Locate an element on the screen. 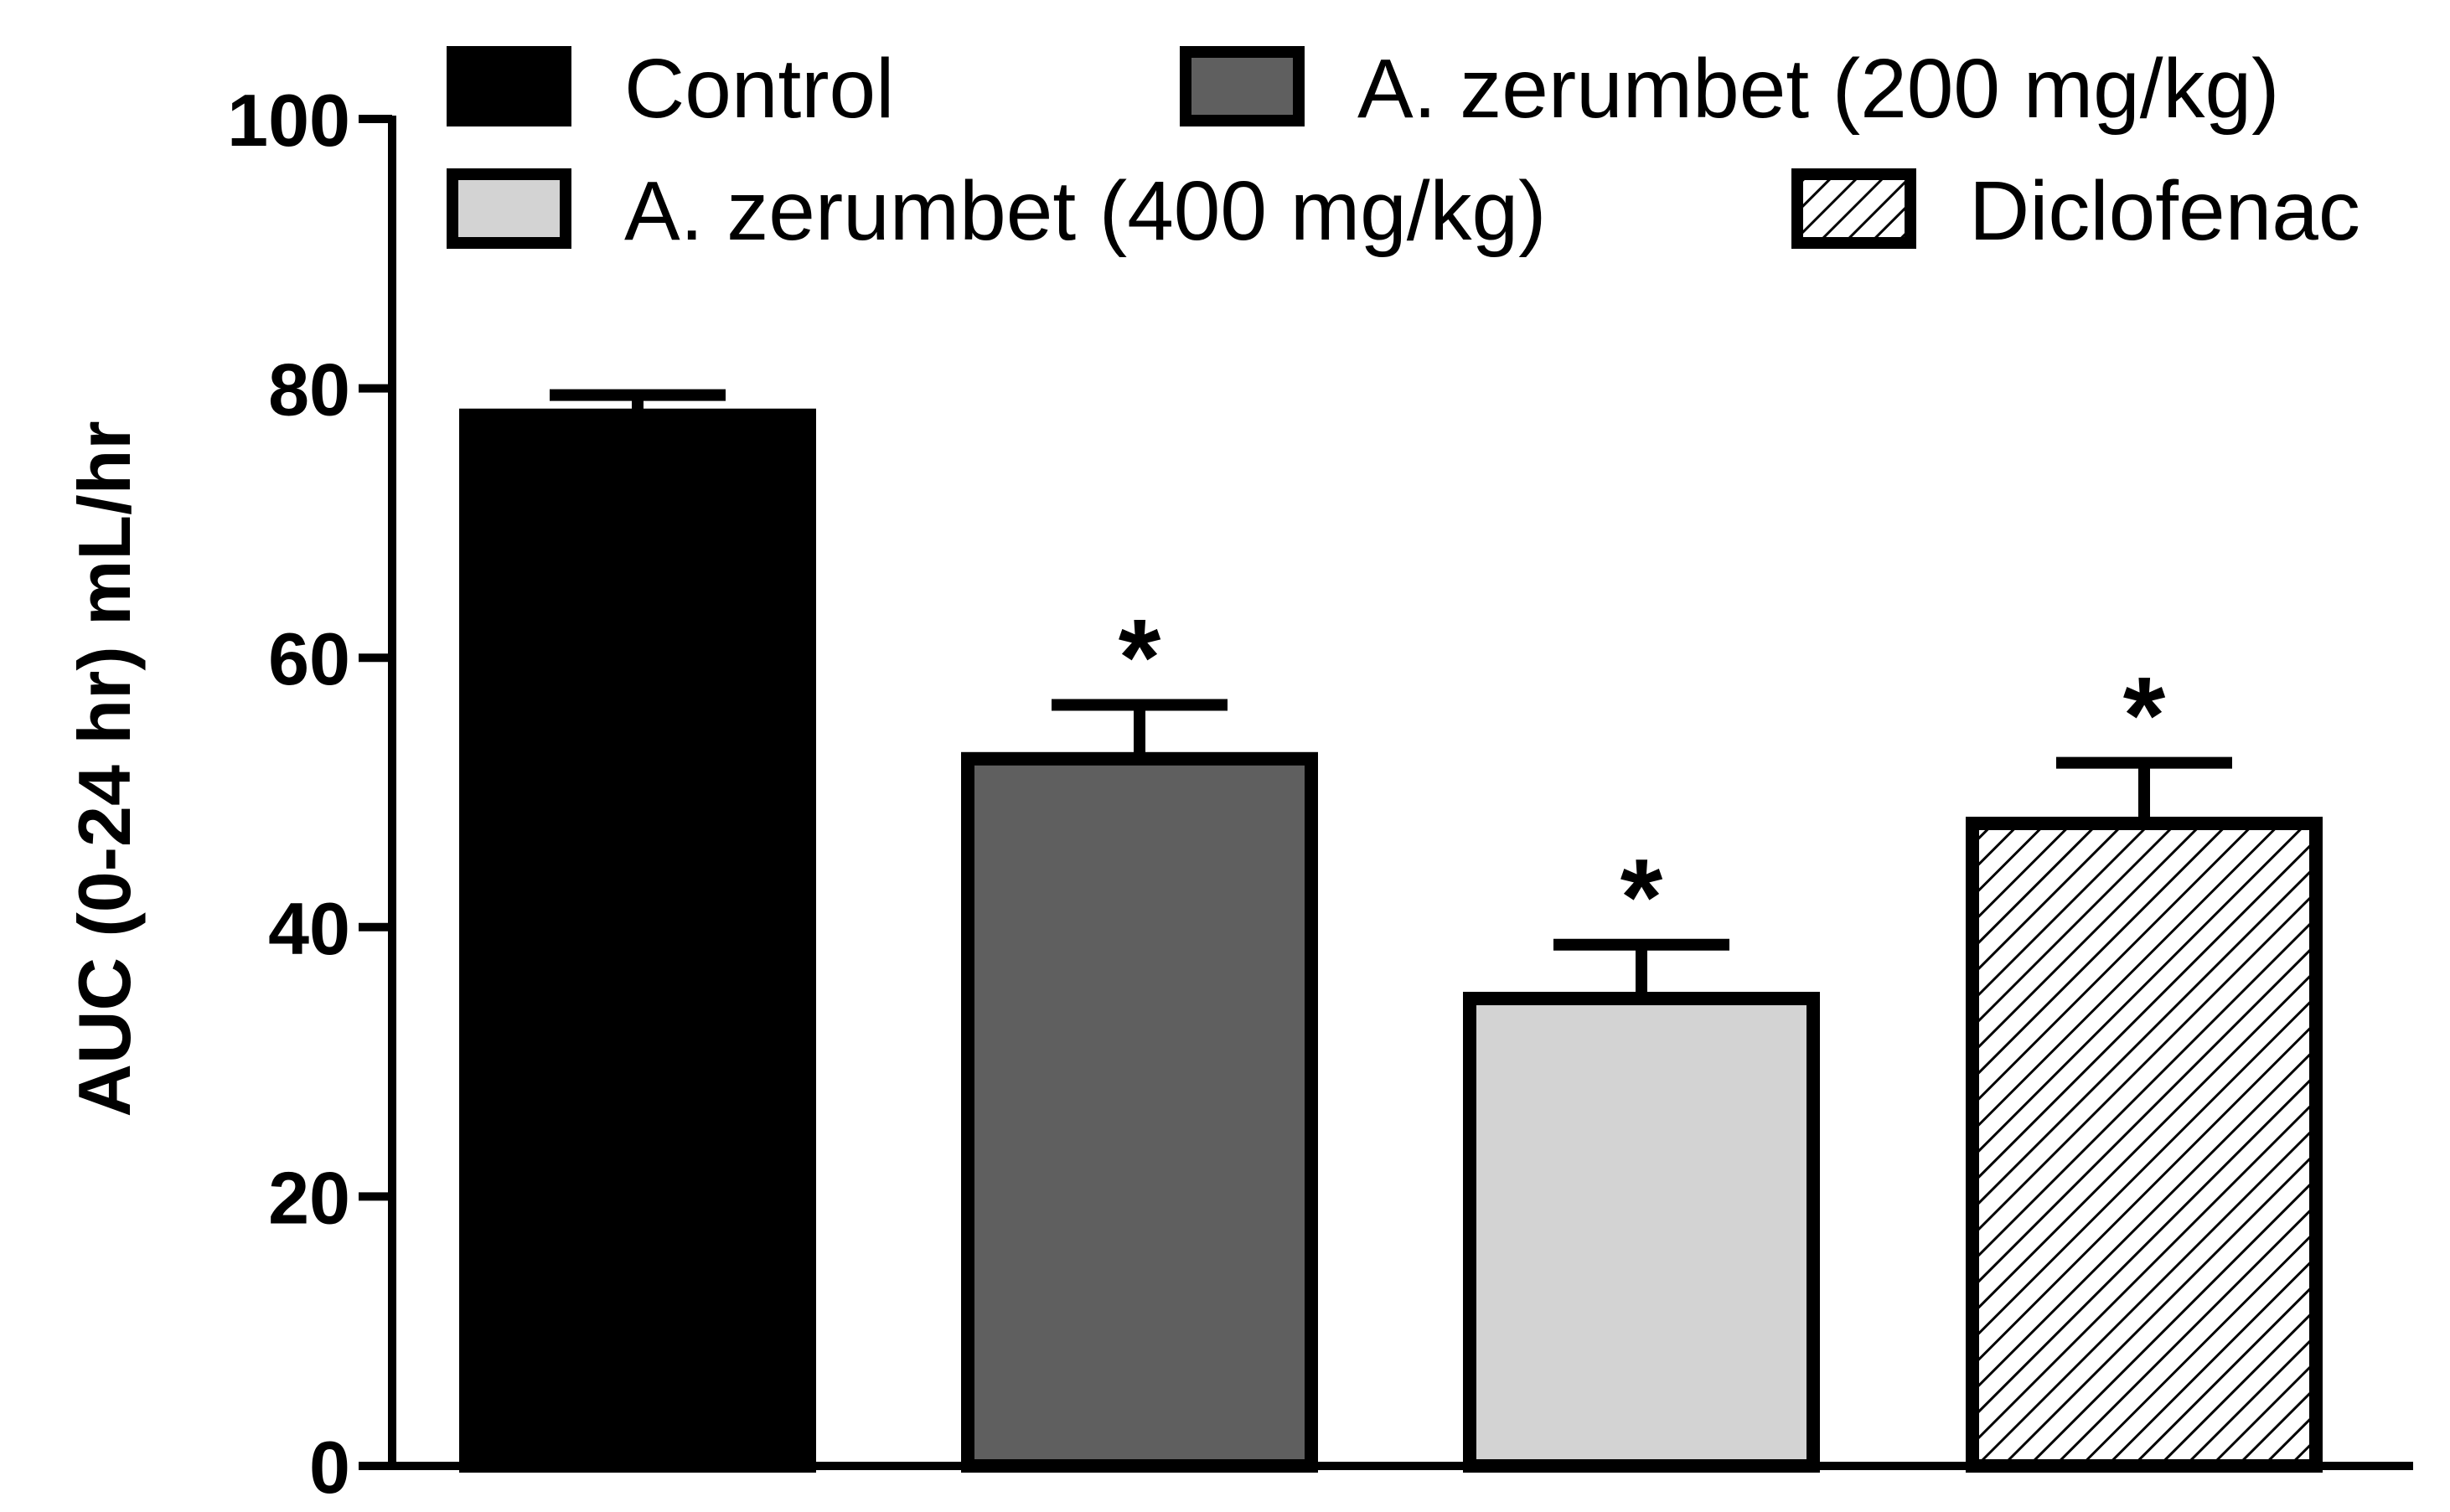 This screenshot has height=1512, width=2450. legend-label: Diclofenac is located at coordinates (2164, 211).